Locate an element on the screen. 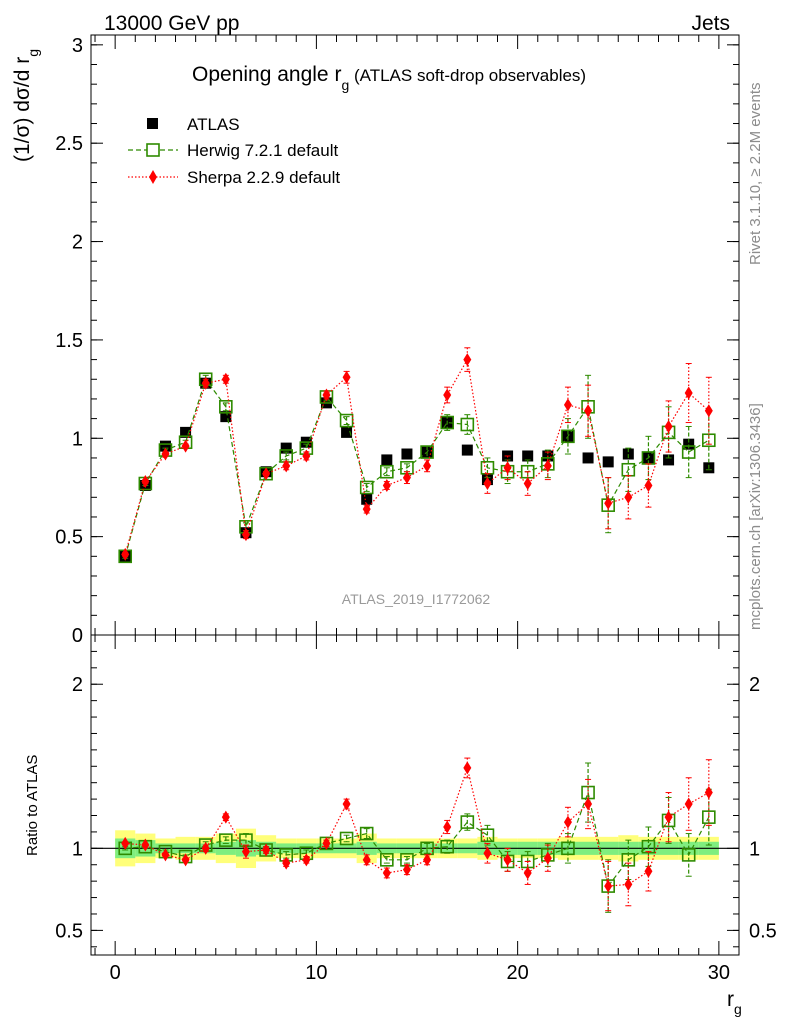 Image resolution: width=786 pixels, height=1024 pixels. x-tick-label: 10 is located at coordinates (316, 973).